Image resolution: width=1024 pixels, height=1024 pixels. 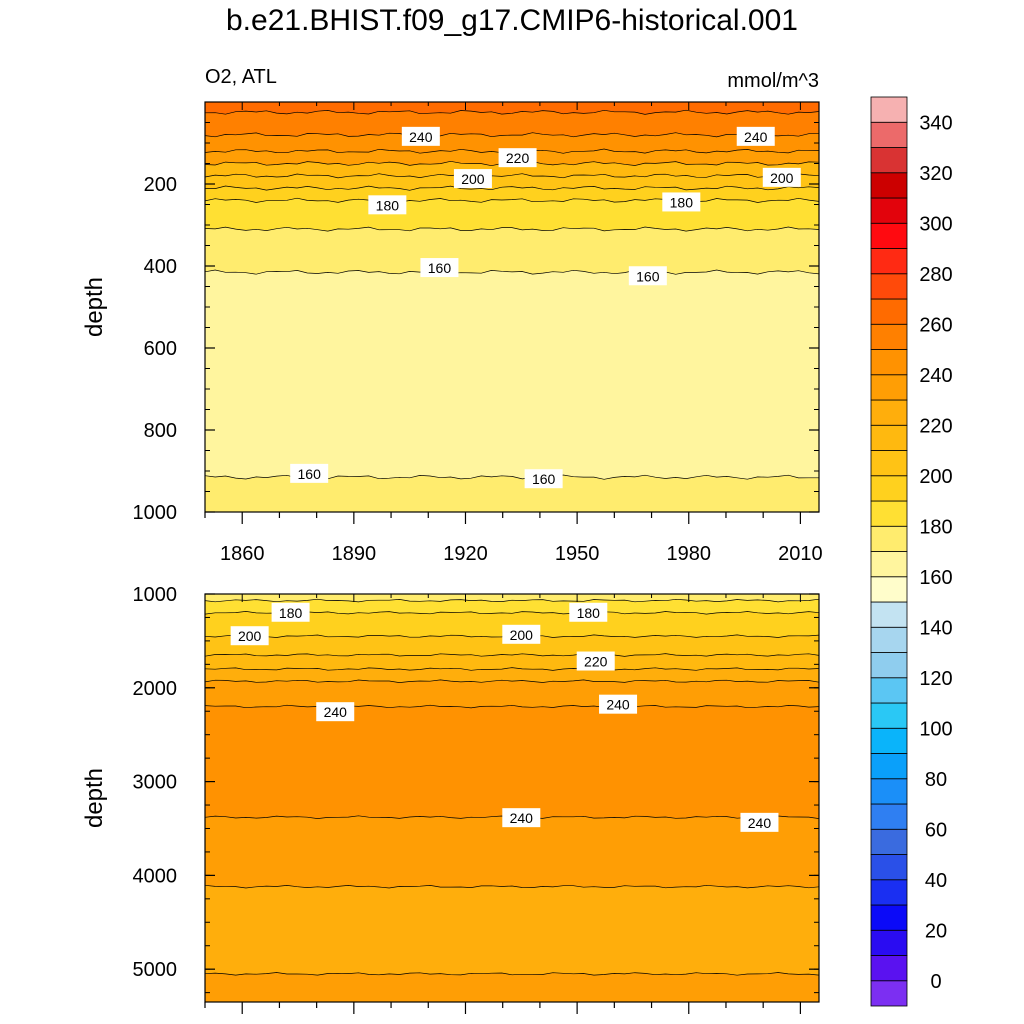 What do you see at coordinates (577, 554) in the screenshot?
I see `x-tick-label: 1950` at bounding box center [577, 554].